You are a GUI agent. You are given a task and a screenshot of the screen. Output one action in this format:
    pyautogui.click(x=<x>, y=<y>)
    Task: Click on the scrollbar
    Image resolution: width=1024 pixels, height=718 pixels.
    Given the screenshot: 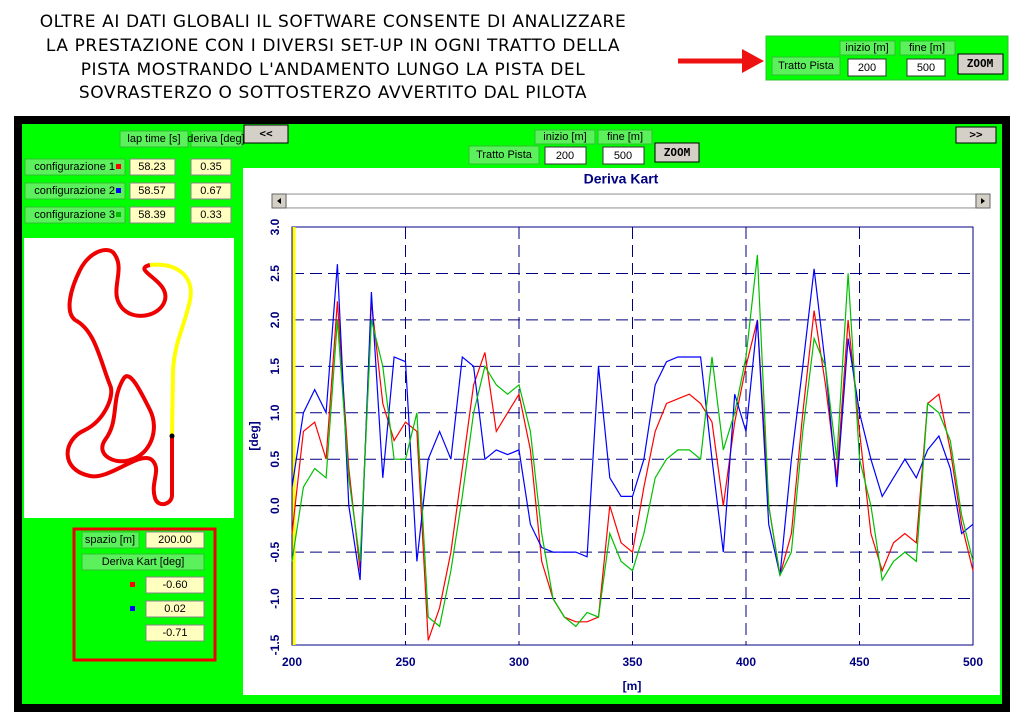 What is the action you would take?
    pyautogui.click(x=631, y=201)
    